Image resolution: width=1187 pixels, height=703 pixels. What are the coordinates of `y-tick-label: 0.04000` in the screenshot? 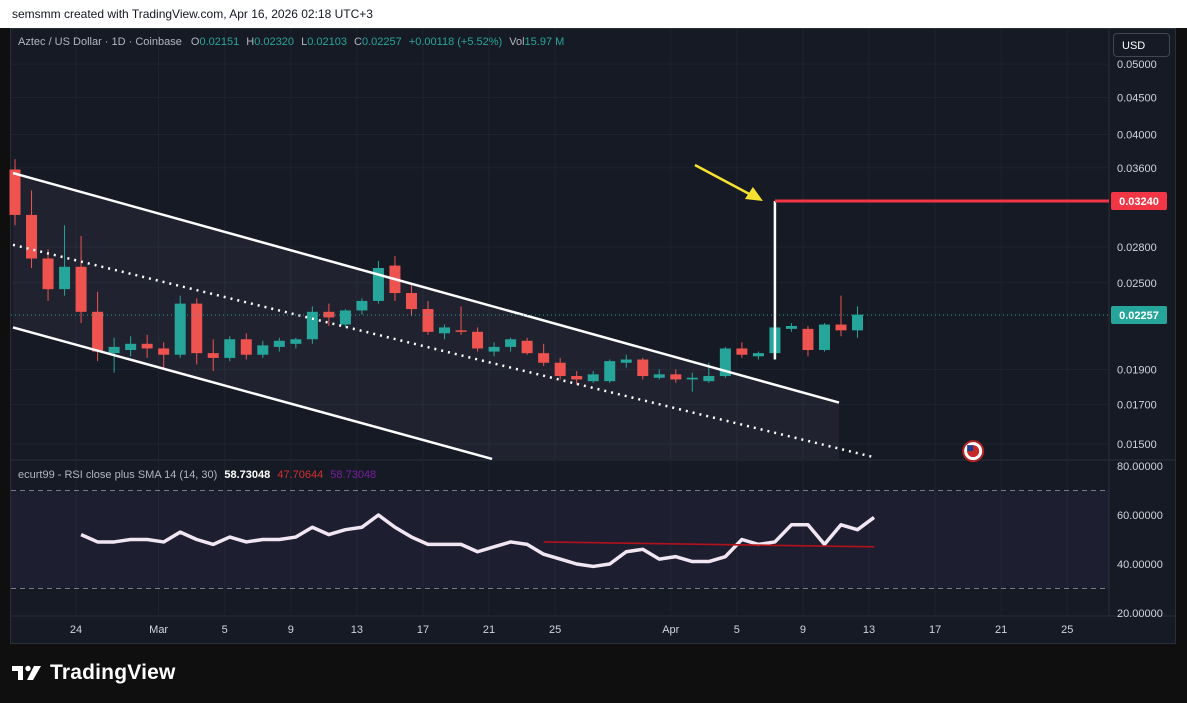 It's located at (1137, 136).